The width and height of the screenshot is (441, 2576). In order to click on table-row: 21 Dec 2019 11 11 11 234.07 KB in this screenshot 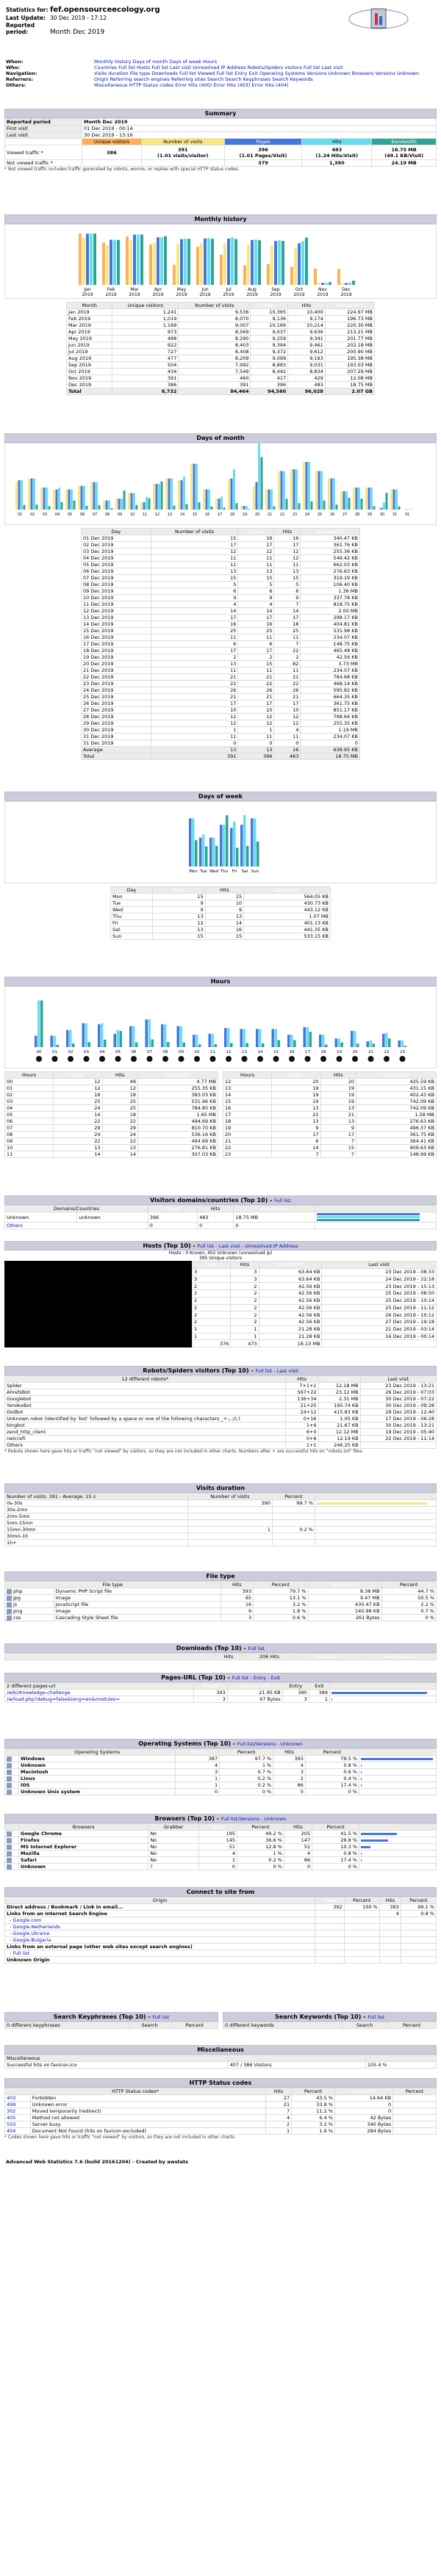, I will do `click(220, 670)`.